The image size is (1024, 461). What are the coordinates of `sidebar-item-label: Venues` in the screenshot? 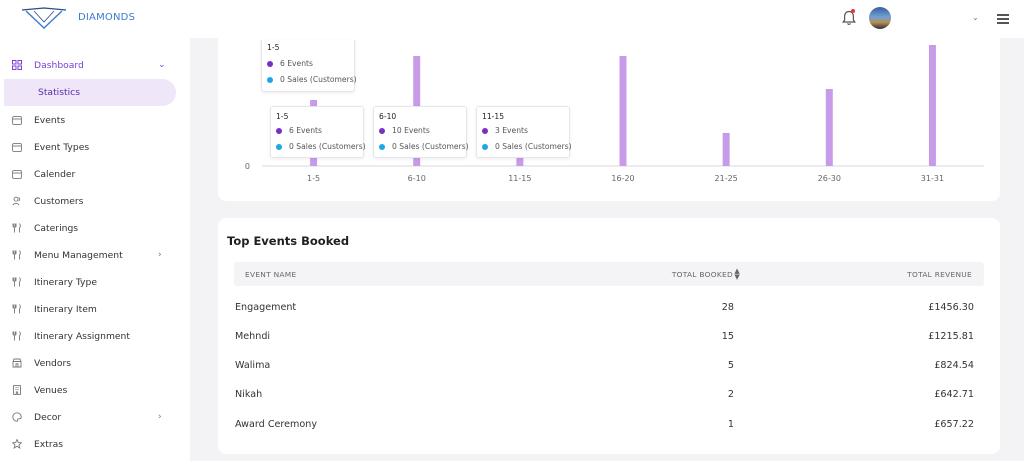 It's located at (51, 390).